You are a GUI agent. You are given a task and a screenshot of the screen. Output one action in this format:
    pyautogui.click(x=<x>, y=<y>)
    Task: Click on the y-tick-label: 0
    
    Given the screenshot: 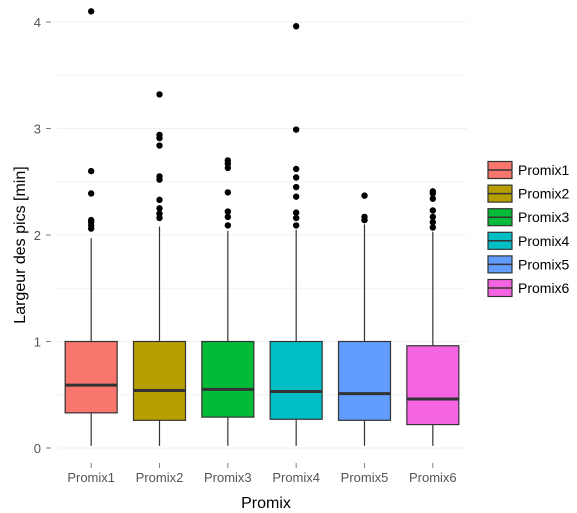 What is the action you would take?
    pyautogui.click(x=37, y=448)
    